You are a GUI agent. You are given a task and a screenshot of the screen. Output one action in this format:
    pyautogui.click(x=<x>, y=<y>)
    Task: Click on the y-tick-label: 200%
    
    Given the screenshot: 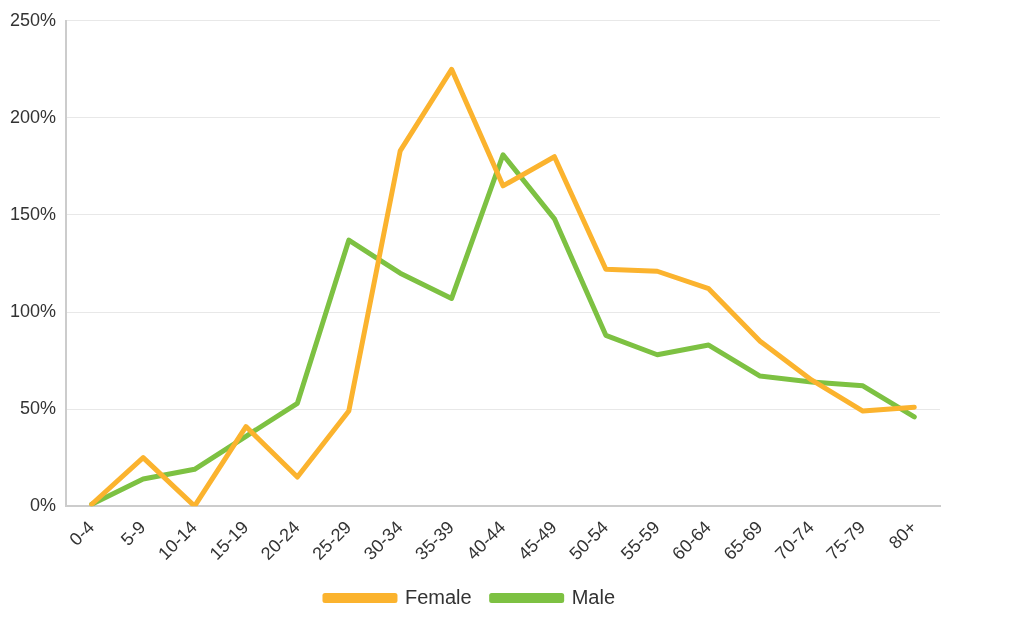 What is the action you would take?
    pyautogui.click(x=33, y=116)
    